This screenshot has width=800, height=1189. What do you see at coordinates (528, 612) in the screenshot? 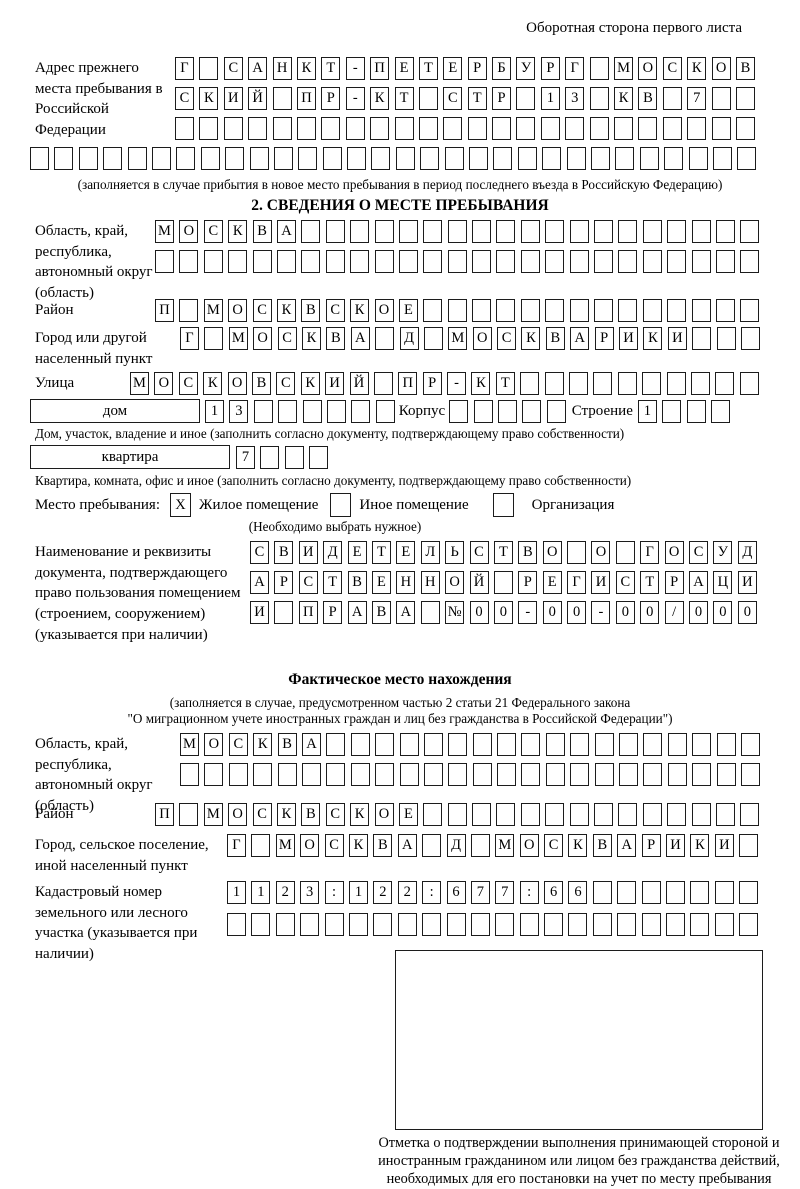
I see `char-cell: -` at bounding box center [528, 612].